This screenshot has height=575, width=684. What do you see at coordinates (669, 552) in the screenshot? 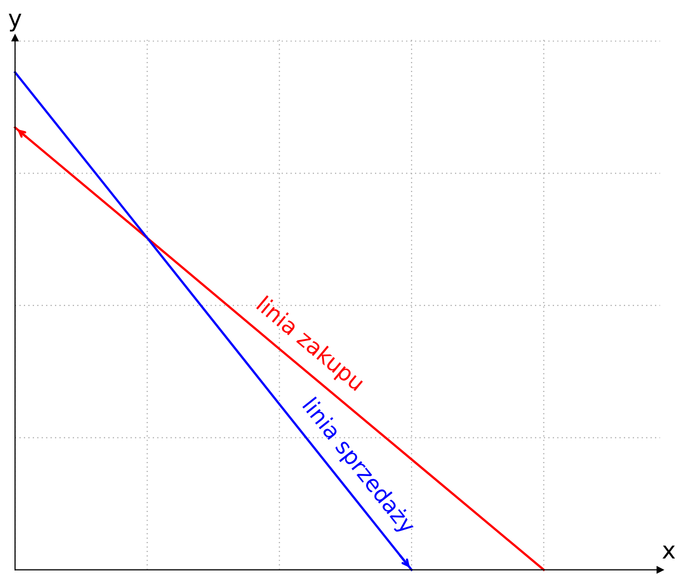
I see `x-axis-title: x` at bounding box center [669, 552].